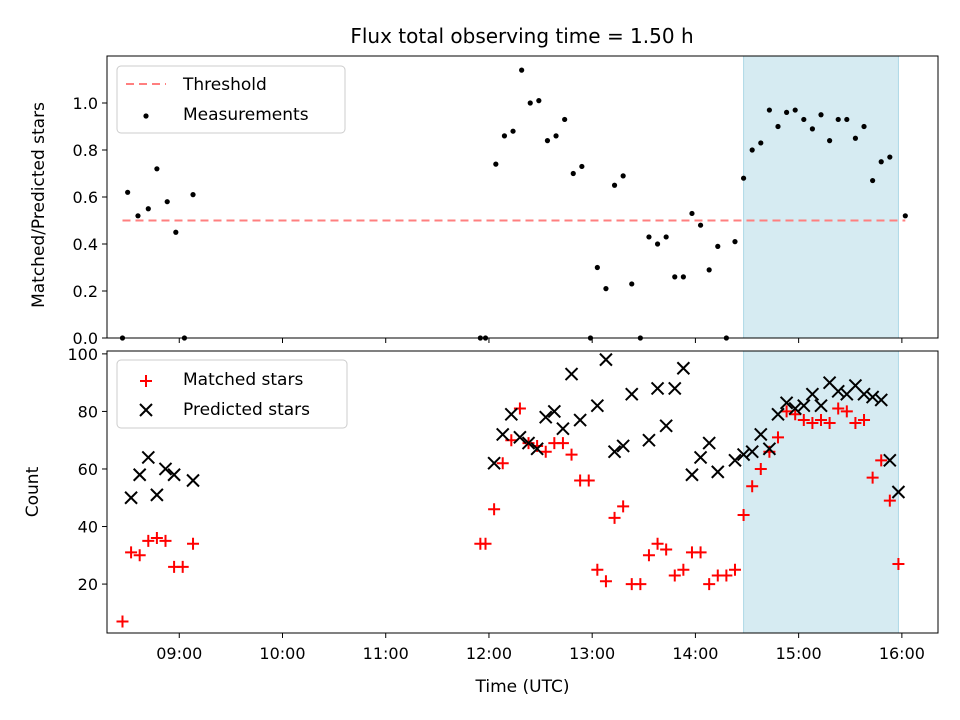 The image size is (960, 720). What do you see at coordinates (82, 354) in the screenshot?
I see `y-tick-label: 100` at bounding box center [82, 354].